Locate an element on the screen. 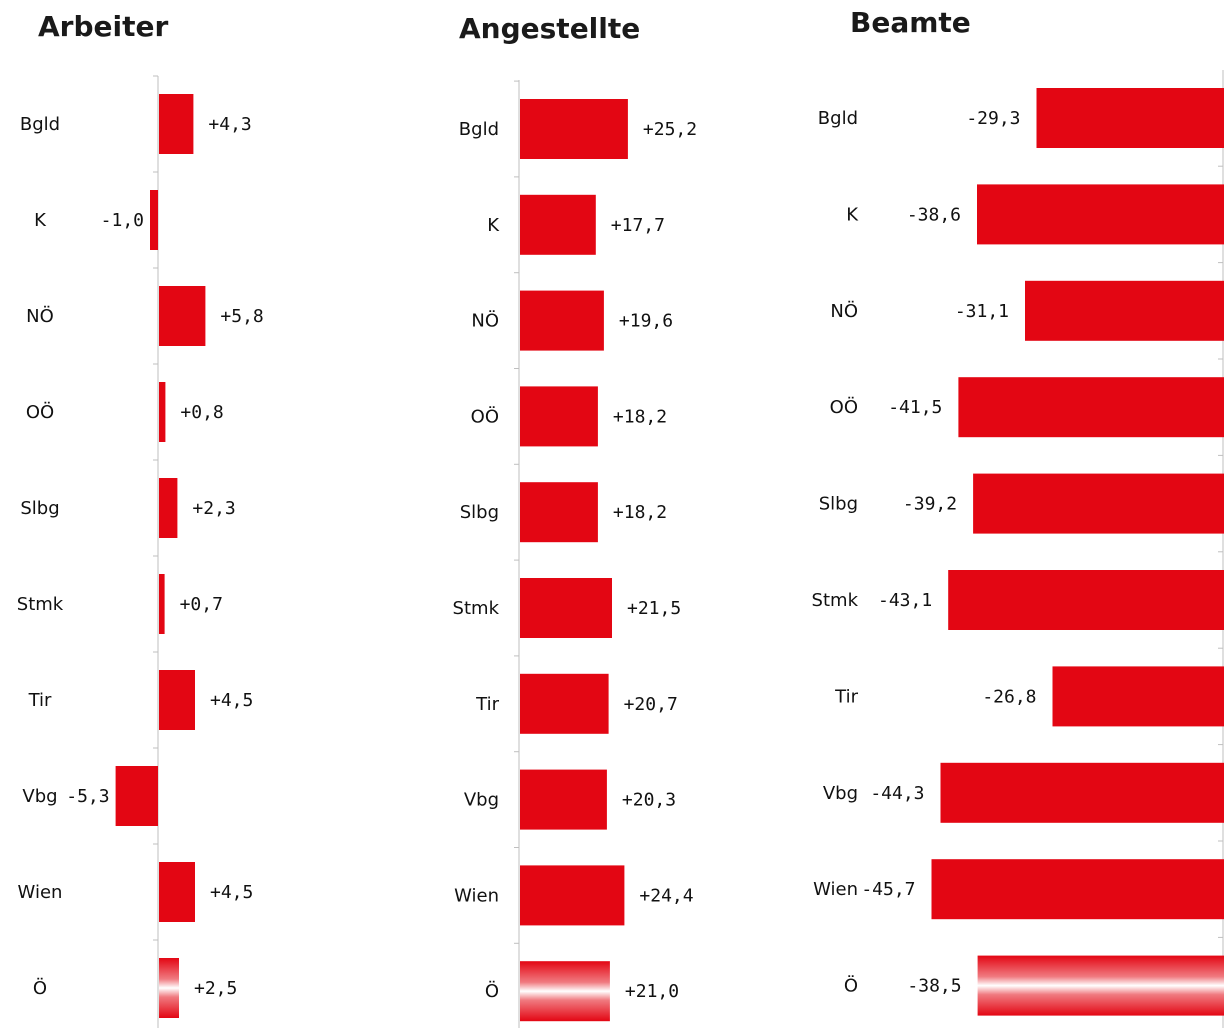  data-label-beamte: -44,3 is located at coordinates (897, 793).